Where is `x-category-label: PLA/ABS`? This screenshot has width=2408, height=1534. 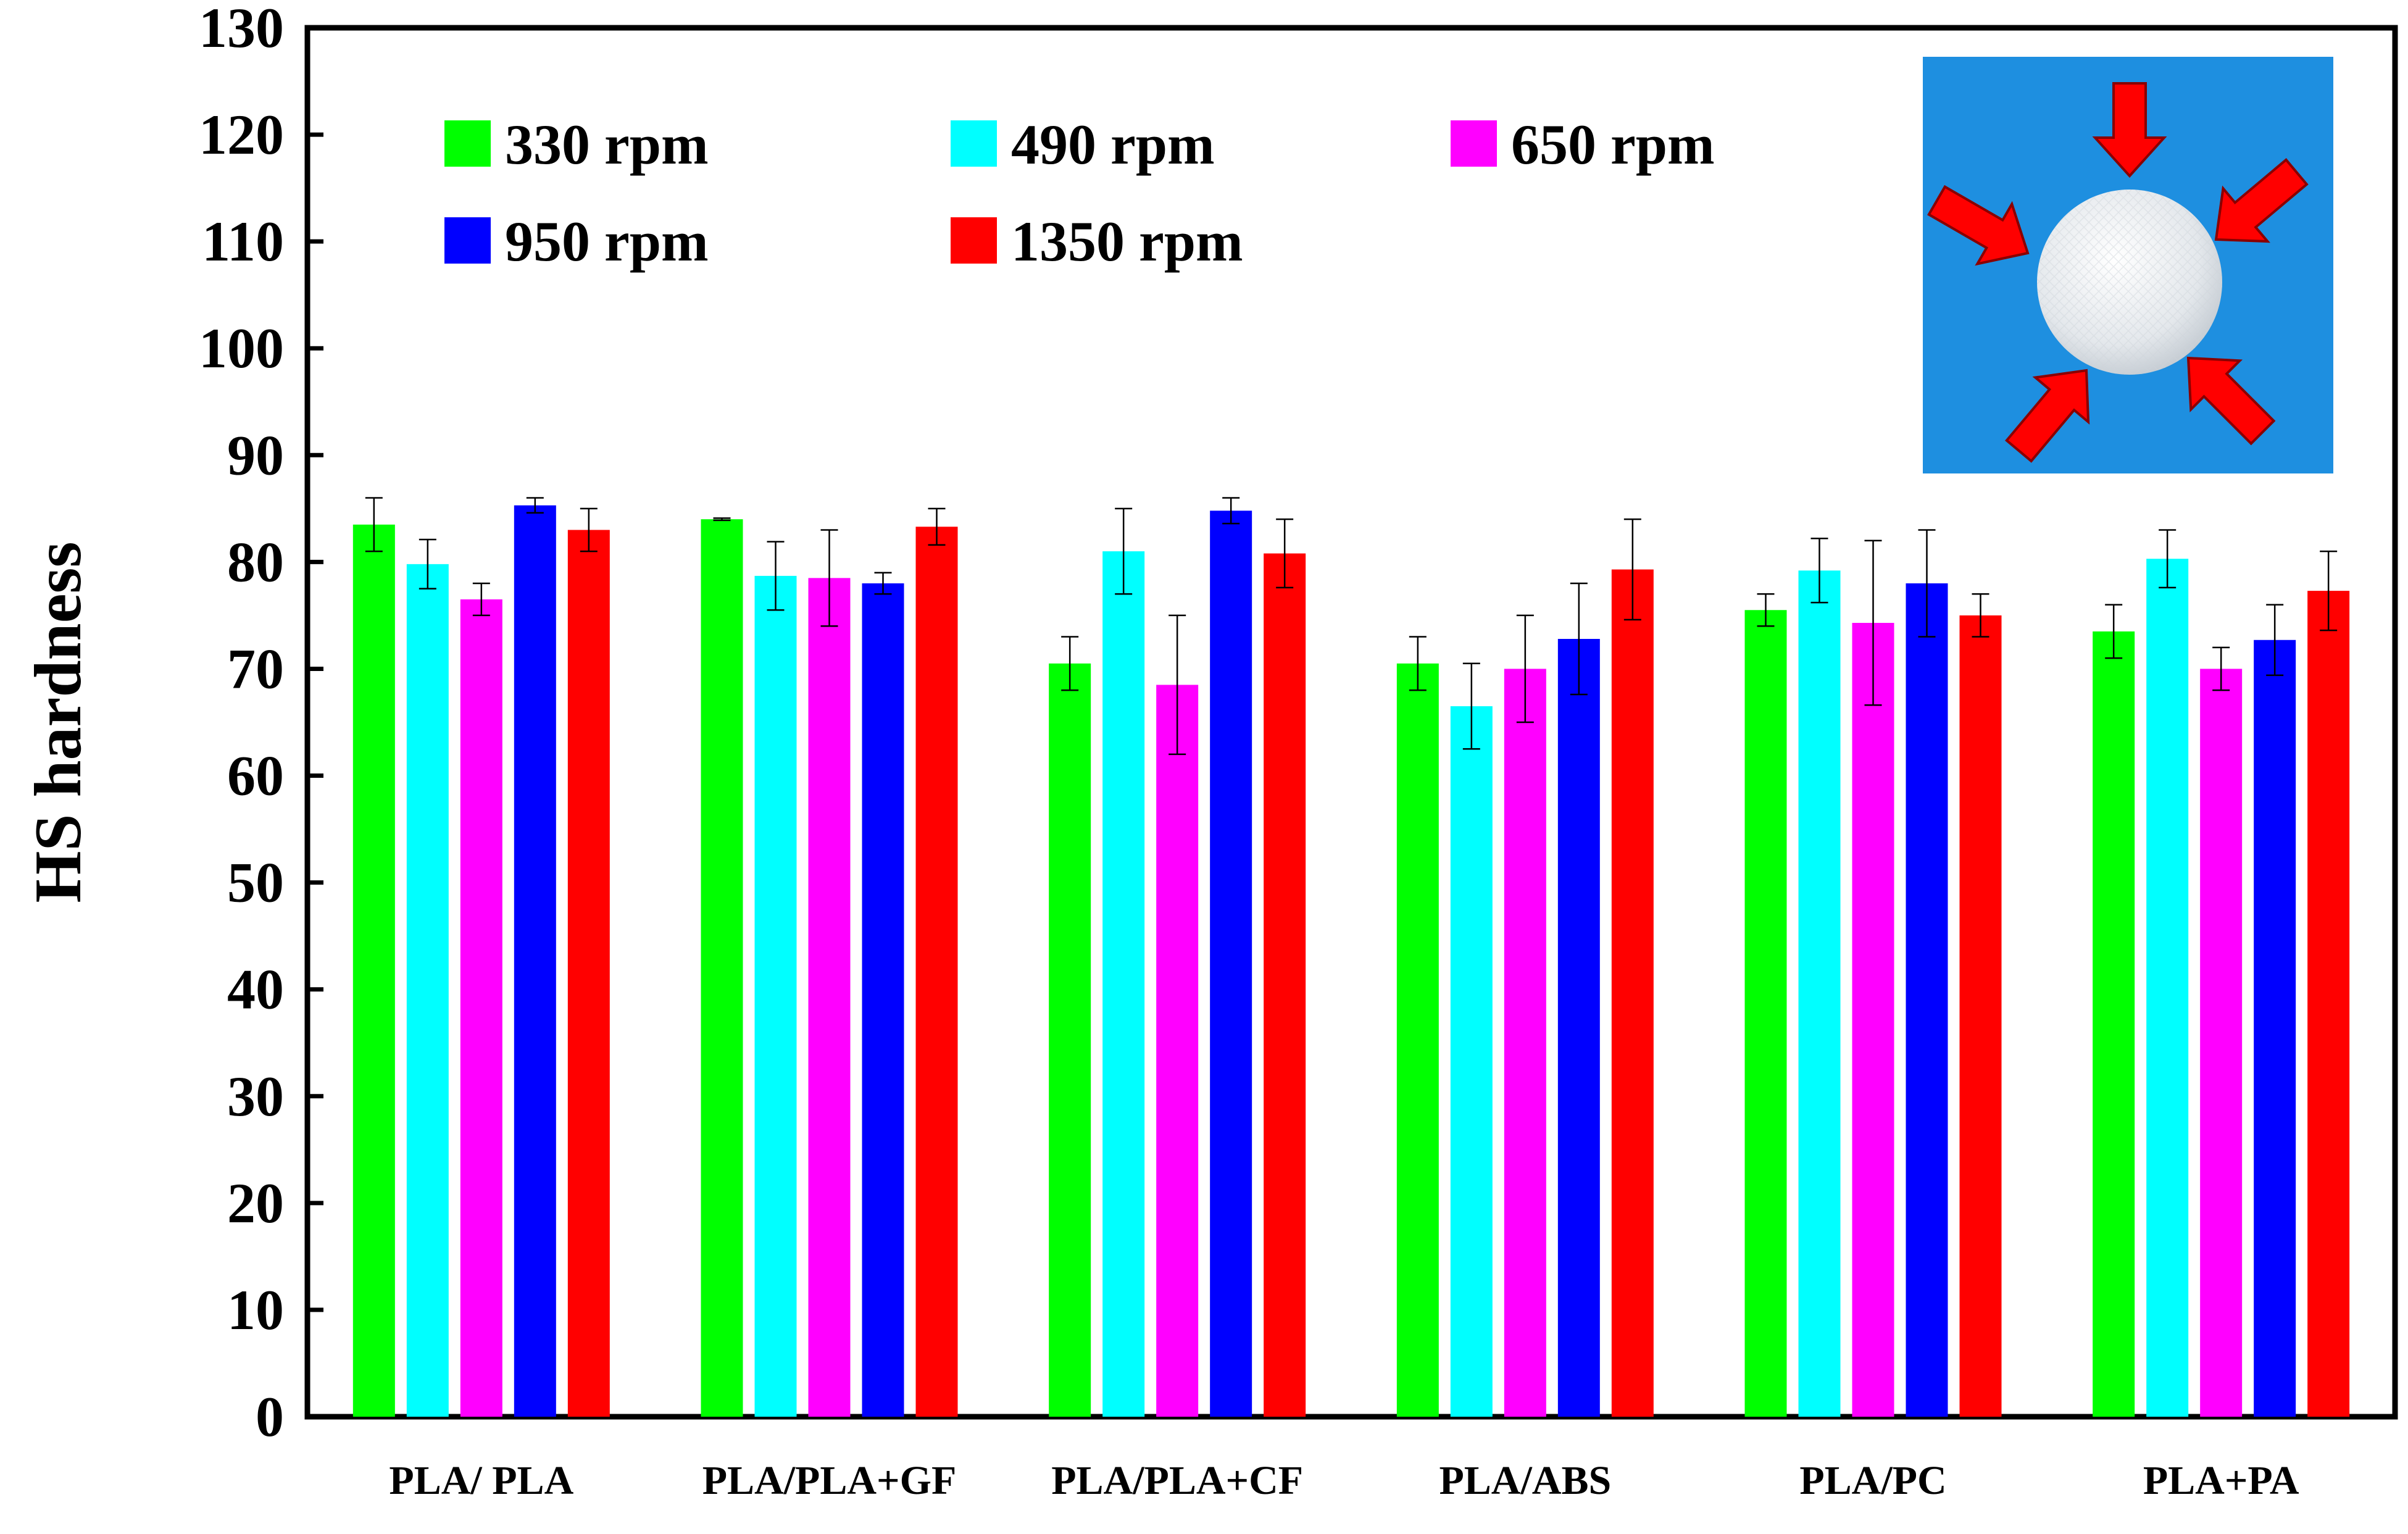
x-category-label: PLA/ABS is located at coordinates (1525, 1480).